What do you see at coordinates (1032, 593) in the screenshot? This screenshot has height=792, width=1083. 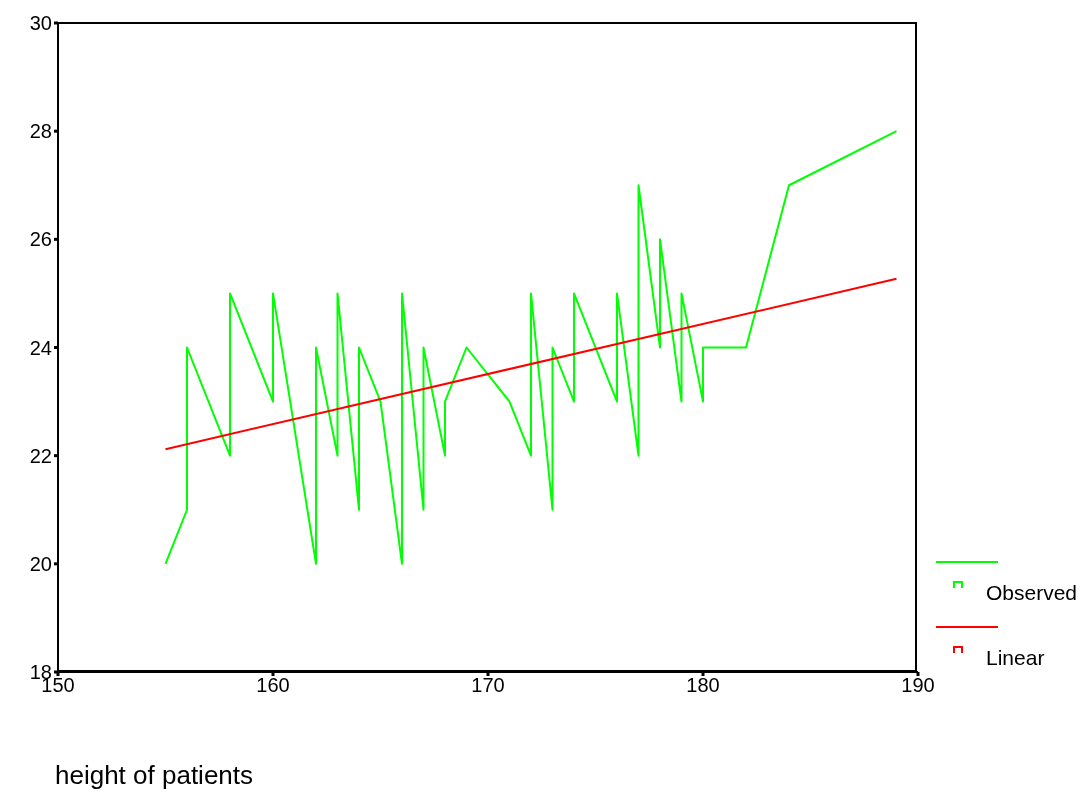 I see `legend-label: Observed` at bounding box center [1032, 593].